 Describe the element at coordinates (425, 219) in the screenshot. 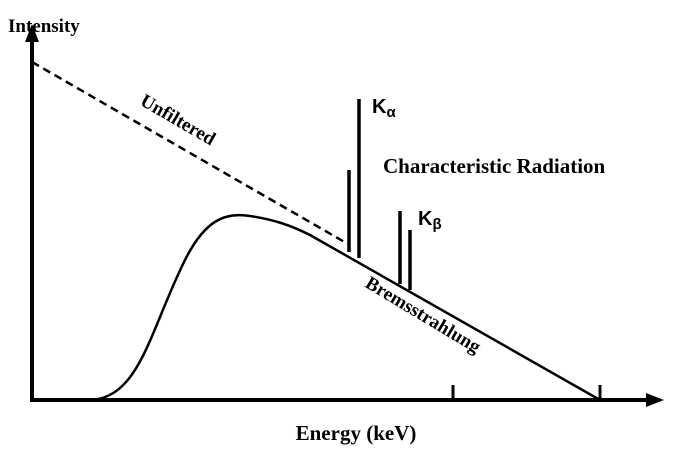

I see `k-beta-main: K` at that location.